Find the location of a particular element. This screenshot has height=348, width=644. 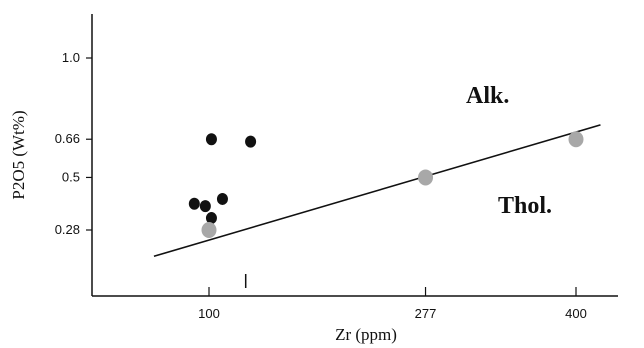

annotation-thol: Thol. is located at coordinates (525, 206).